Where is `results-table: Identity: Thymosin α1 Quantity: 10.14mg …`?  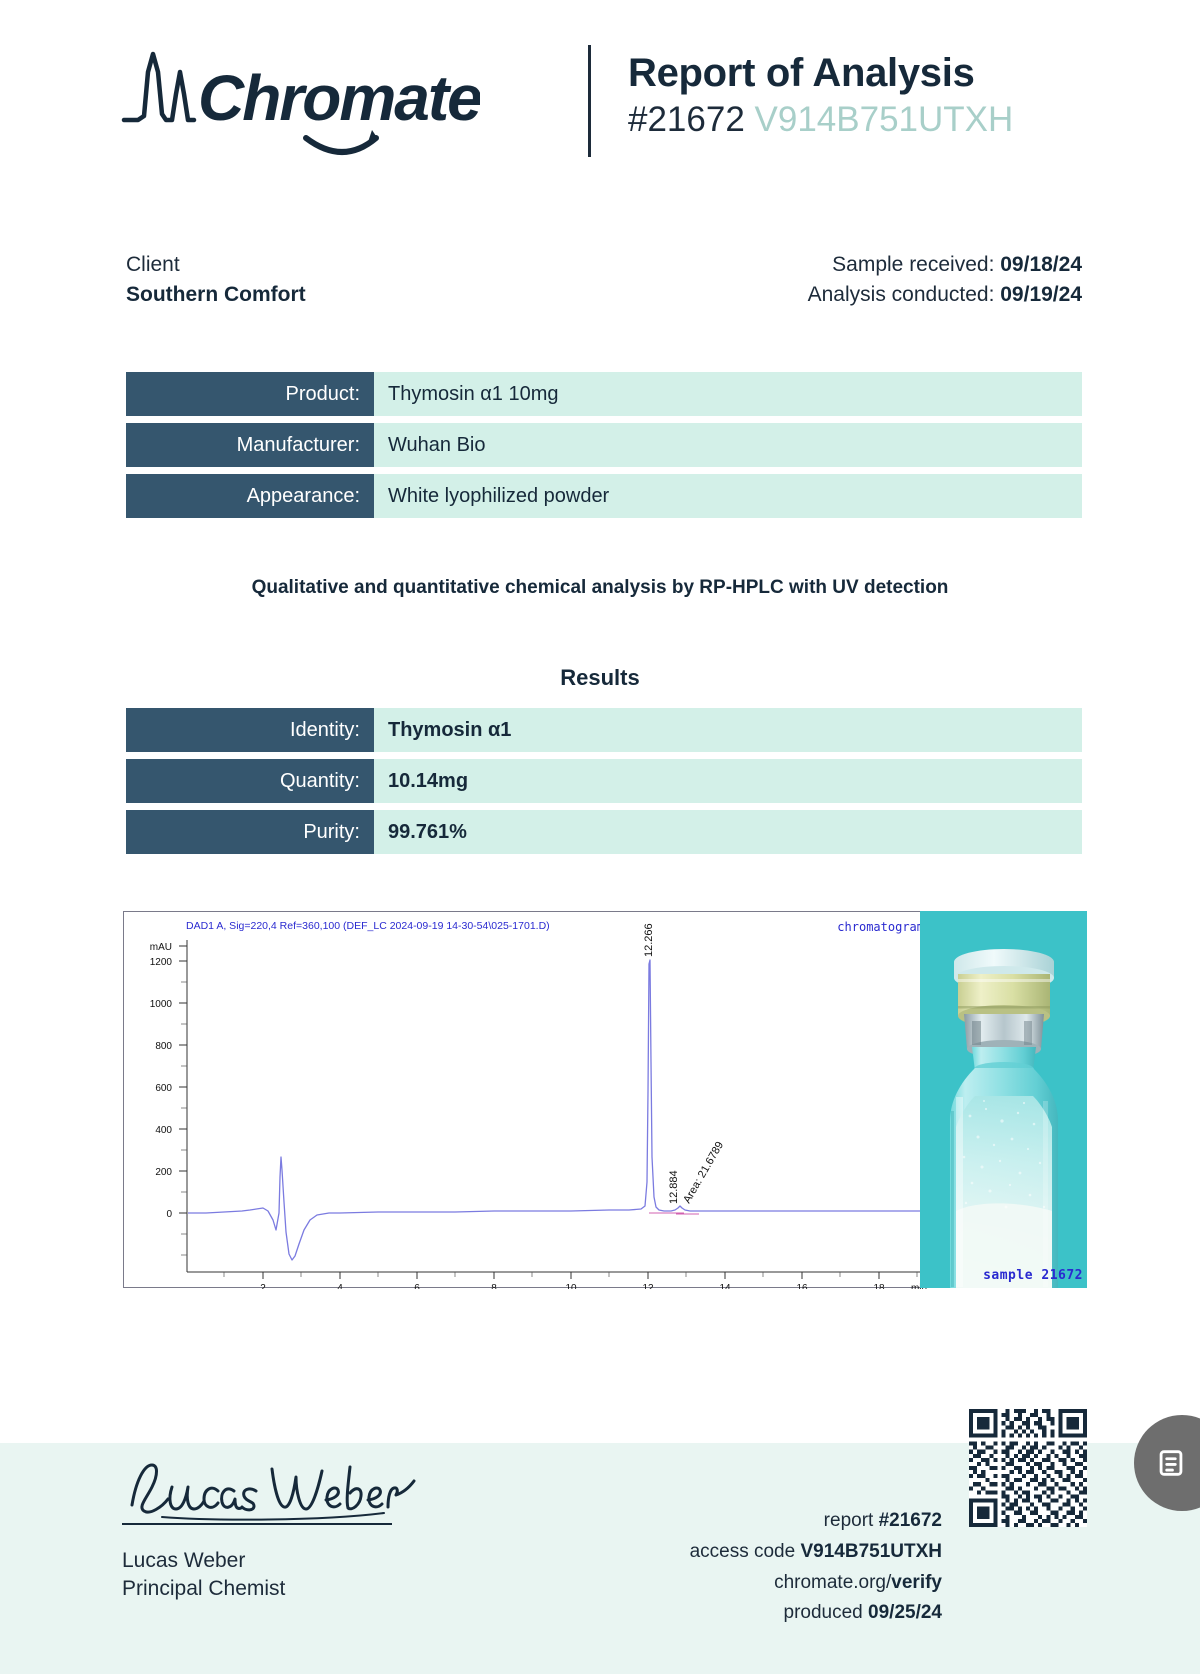
results-table: Identity: Thymosin α1 Quantity: 10.14mg … is located at coordinates (604, 784).